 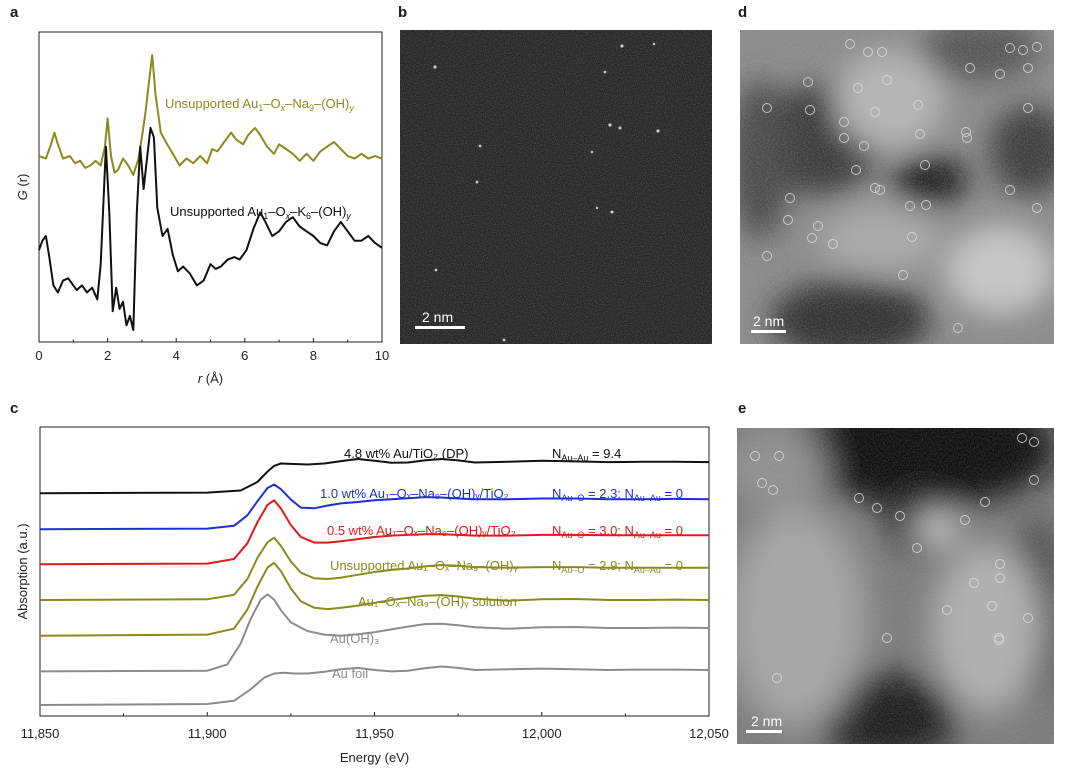 What do you see at coordinates (421, 530) in the screenshot?
I see `series-label-c-2: 0.5 wt% Au₁–Oₓ–Na₉–(OH)ᵧ/TiO₂` at bounding box center [421, 530].